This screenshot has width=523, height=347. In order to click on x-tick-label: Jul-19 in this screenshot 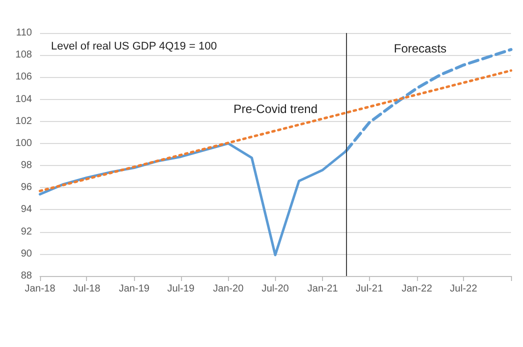, I will do `click(181, 289)`.